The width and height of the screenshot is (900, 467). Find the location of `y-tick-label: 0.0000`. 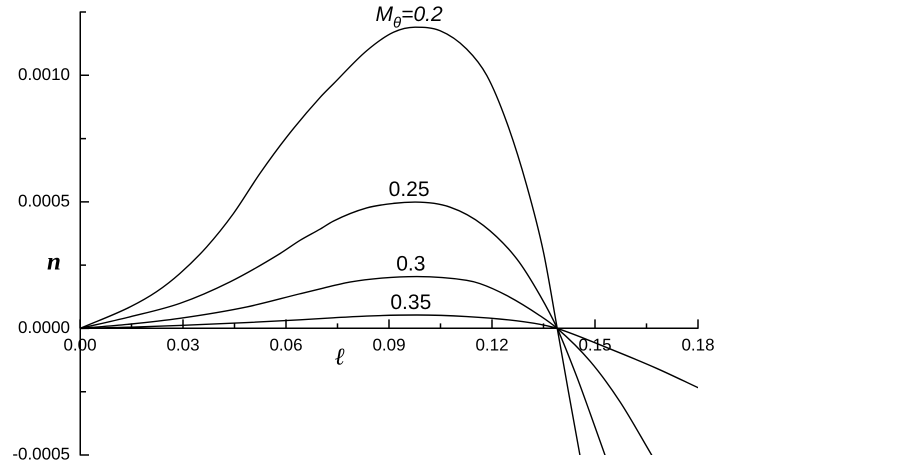

y-tick-label: 0.0000 is located at coordinates (44, 328).